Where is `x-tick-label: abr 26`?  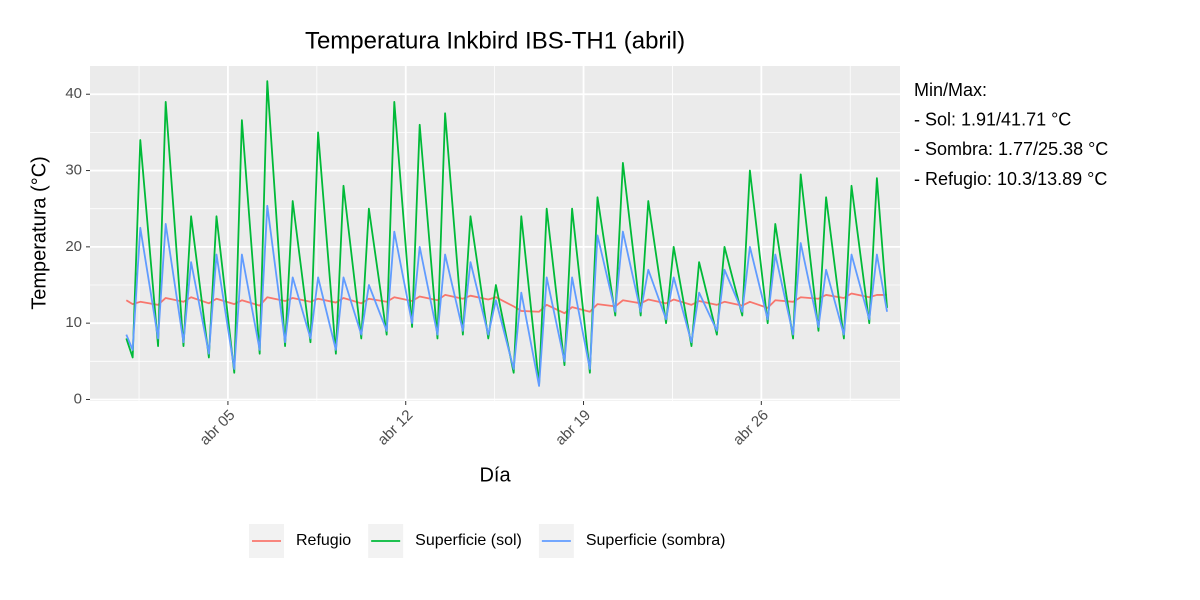 x-tick-label: abr 26 is located at coordinates (751, 428).